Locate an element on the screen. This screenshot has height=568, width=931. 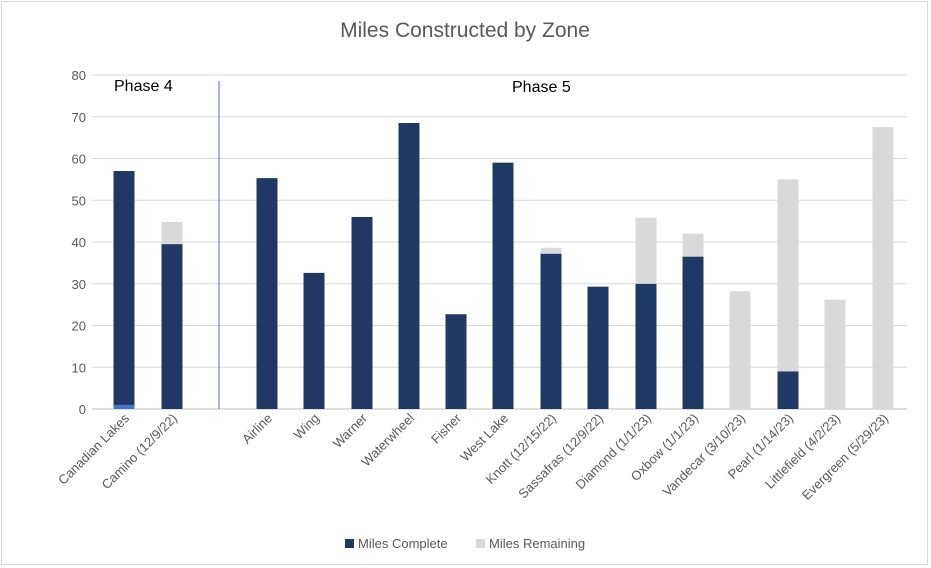
chart-title: Miles Constructed by Zone is located at coordinates (465, 30).